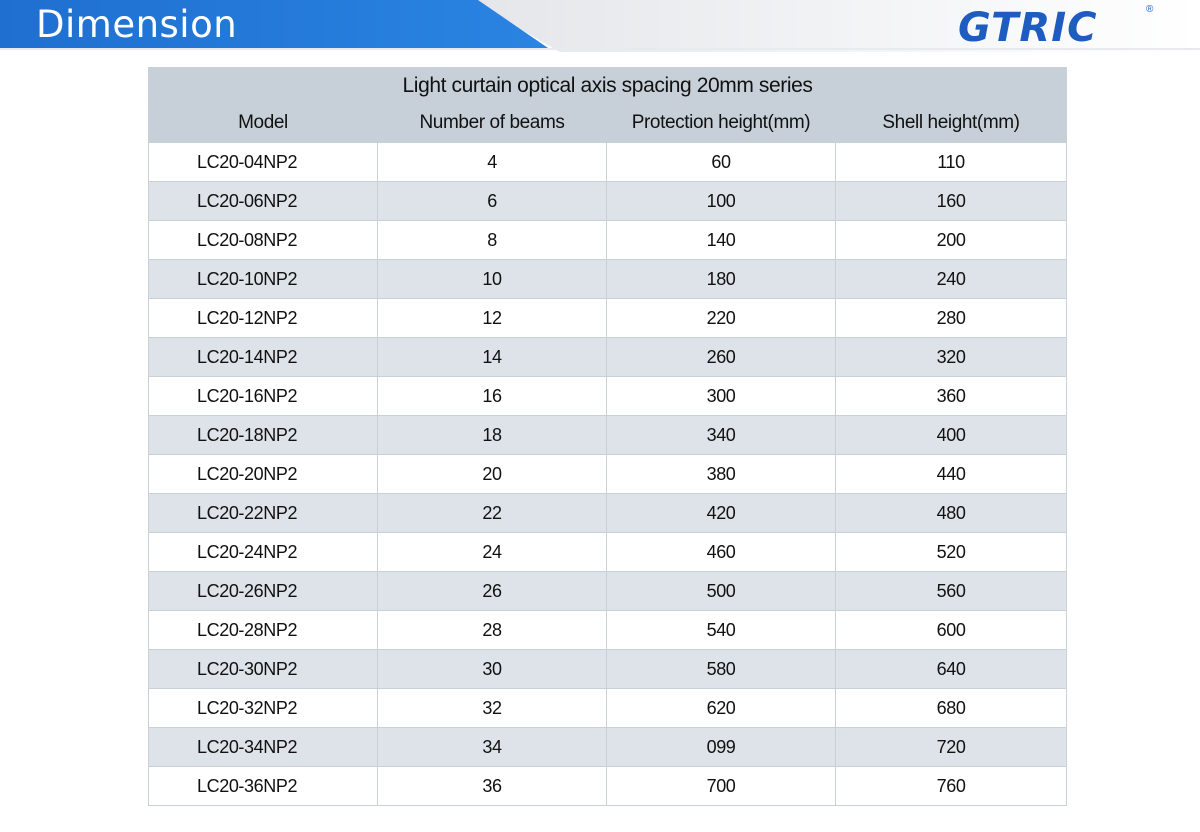 This screenshot has height=832, width=1200. What do you see at coordinates (492, 708) in the screenshot?
I see `cell-beams: 32` at bounding box center [492, 708].